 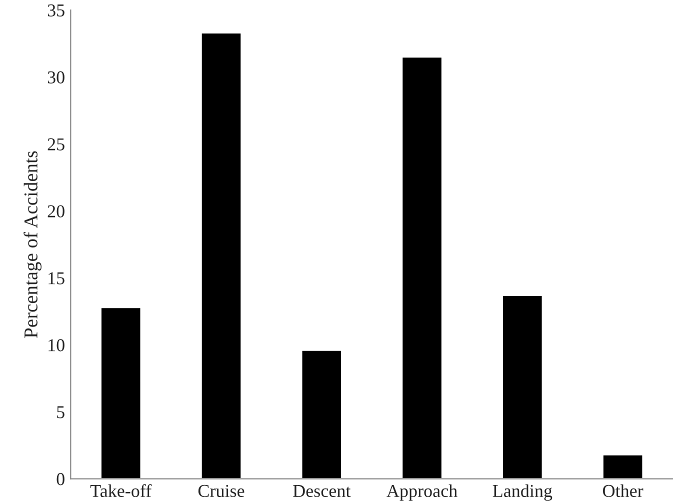 I want to click on x-tick-label: Take-off, so click(x=121, y=491).